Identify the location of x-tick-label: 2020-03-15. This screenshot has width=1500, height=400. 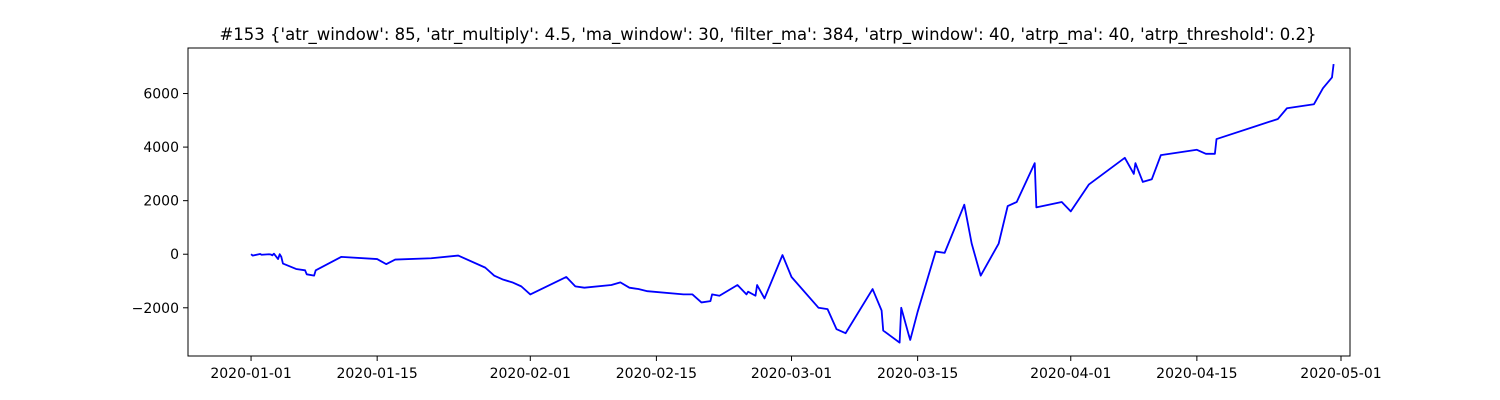
(917, 374).